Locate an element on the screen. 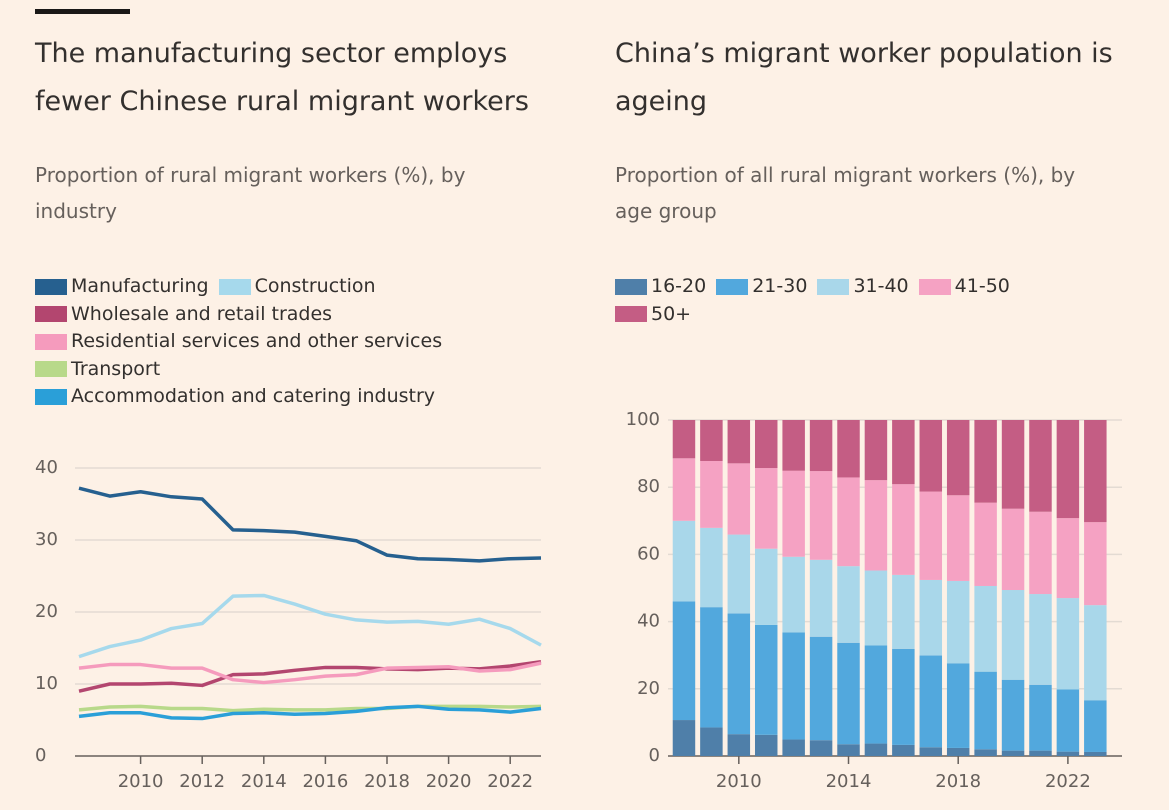 This screenshot has height=810, width=1169. y-tick-label: 60 is located at coordinates (648, 553).